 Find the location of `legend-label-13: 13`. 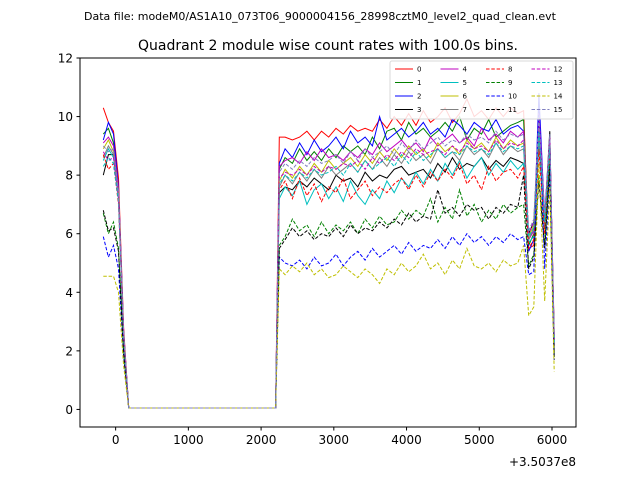

legend-label-13: 13 is located at coordinates (558, 83).